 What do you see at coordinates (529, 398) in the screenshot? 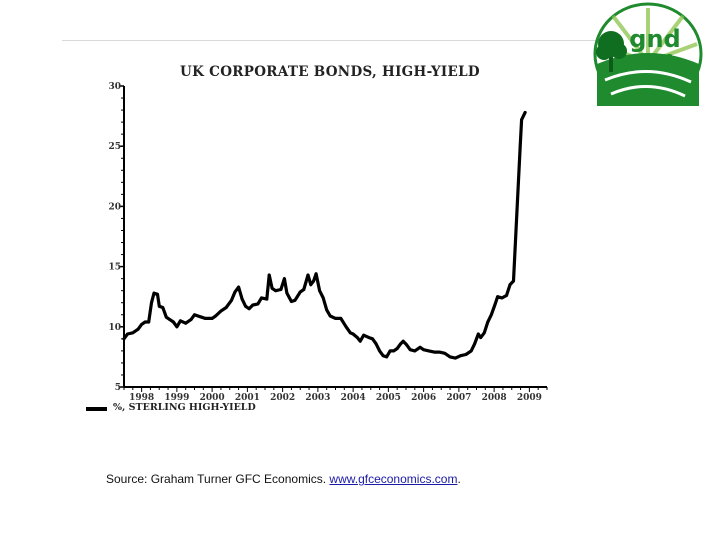
I see `x-tick-label: 2009` at bounding box center [529, 398].